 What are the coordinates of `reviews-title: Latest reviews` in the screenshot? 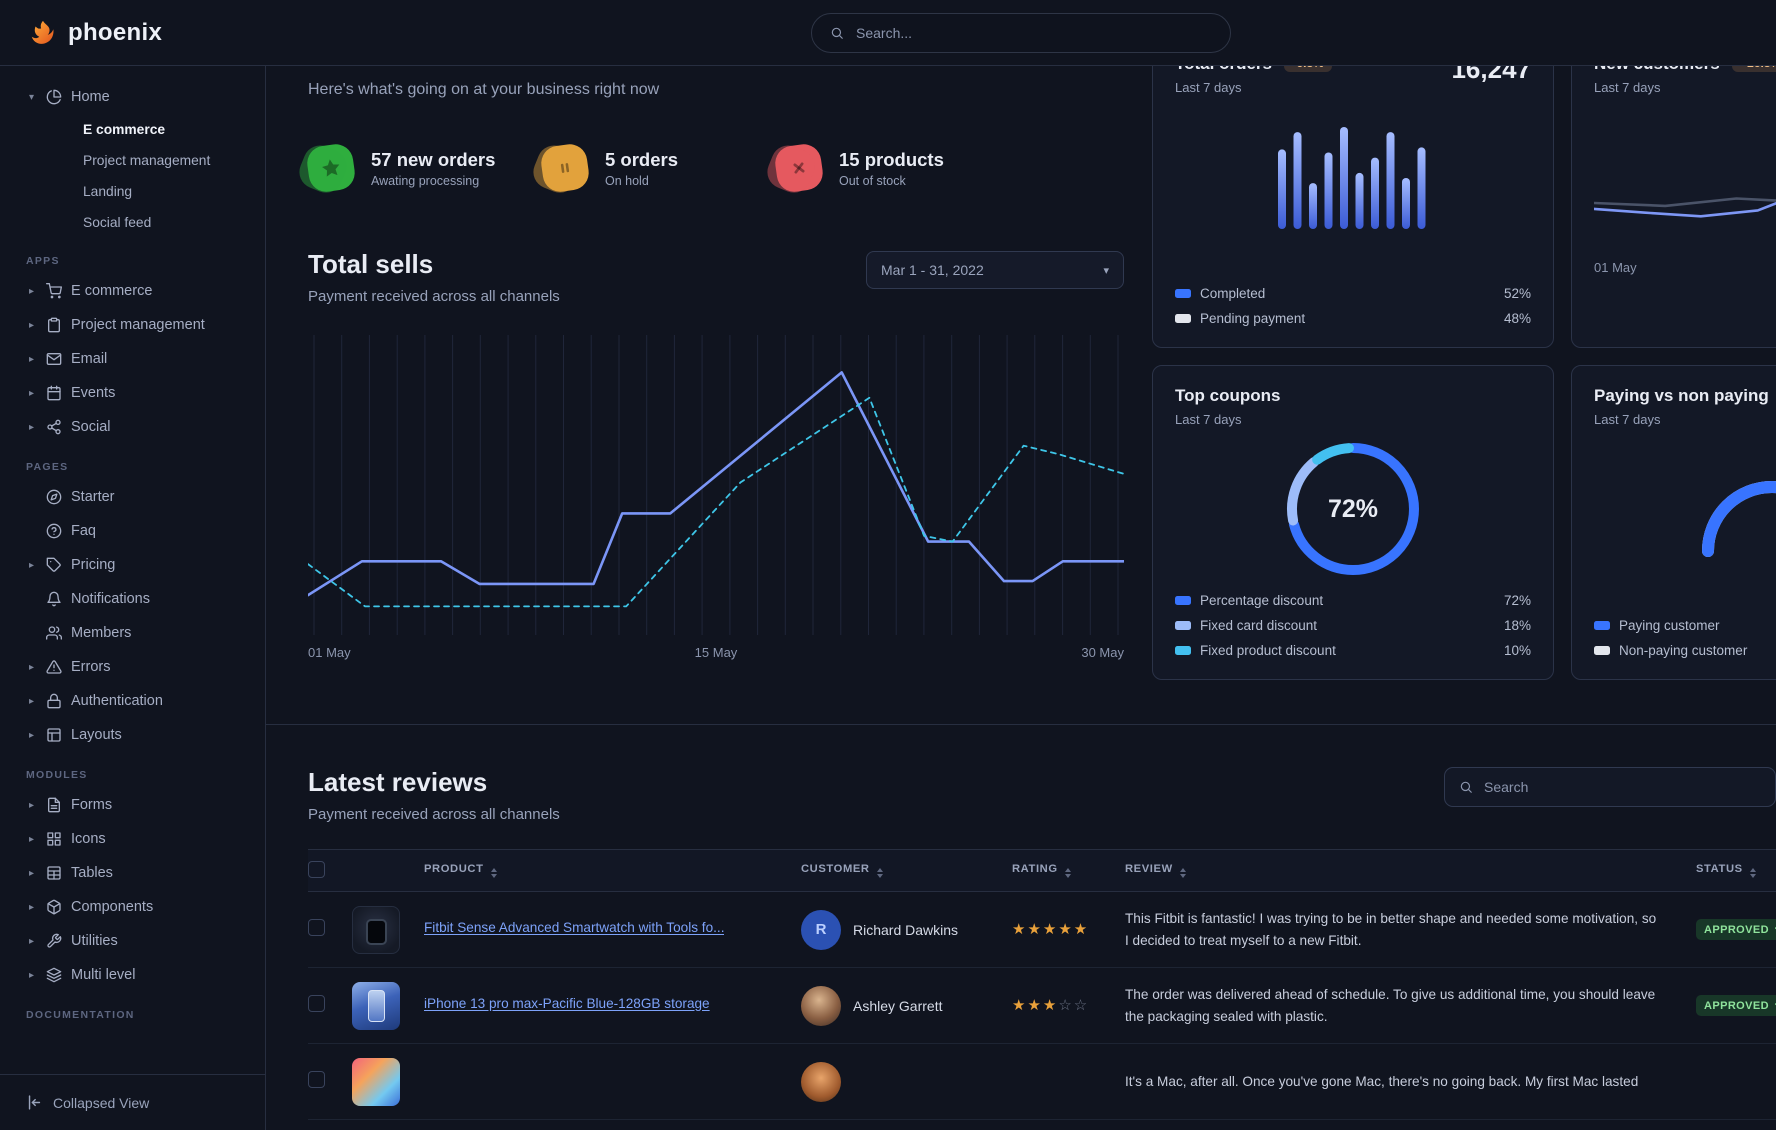 It's located at (398, 782).